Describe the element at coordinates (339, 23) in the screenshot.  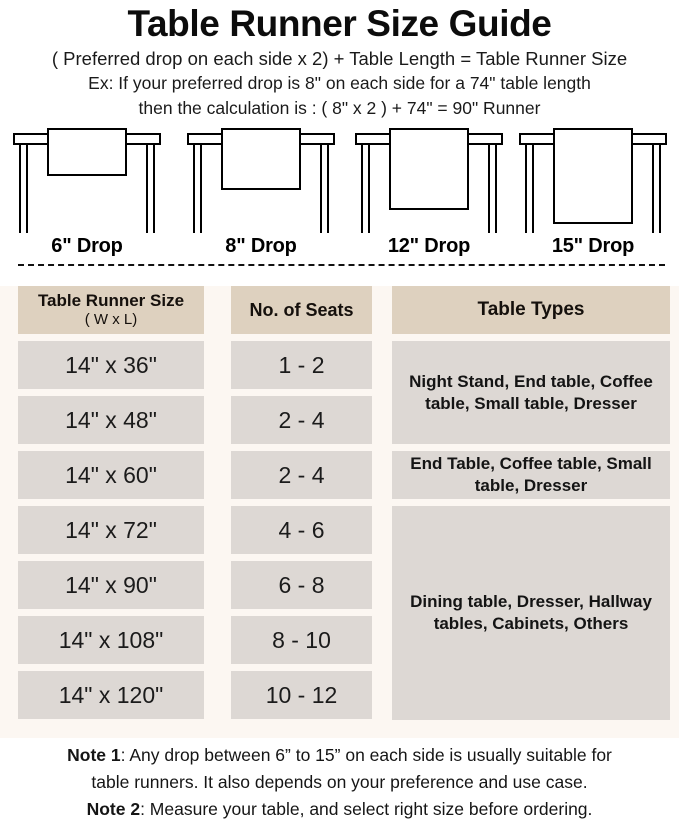
I see `page-title: Table Runner Size Guide` at that location.